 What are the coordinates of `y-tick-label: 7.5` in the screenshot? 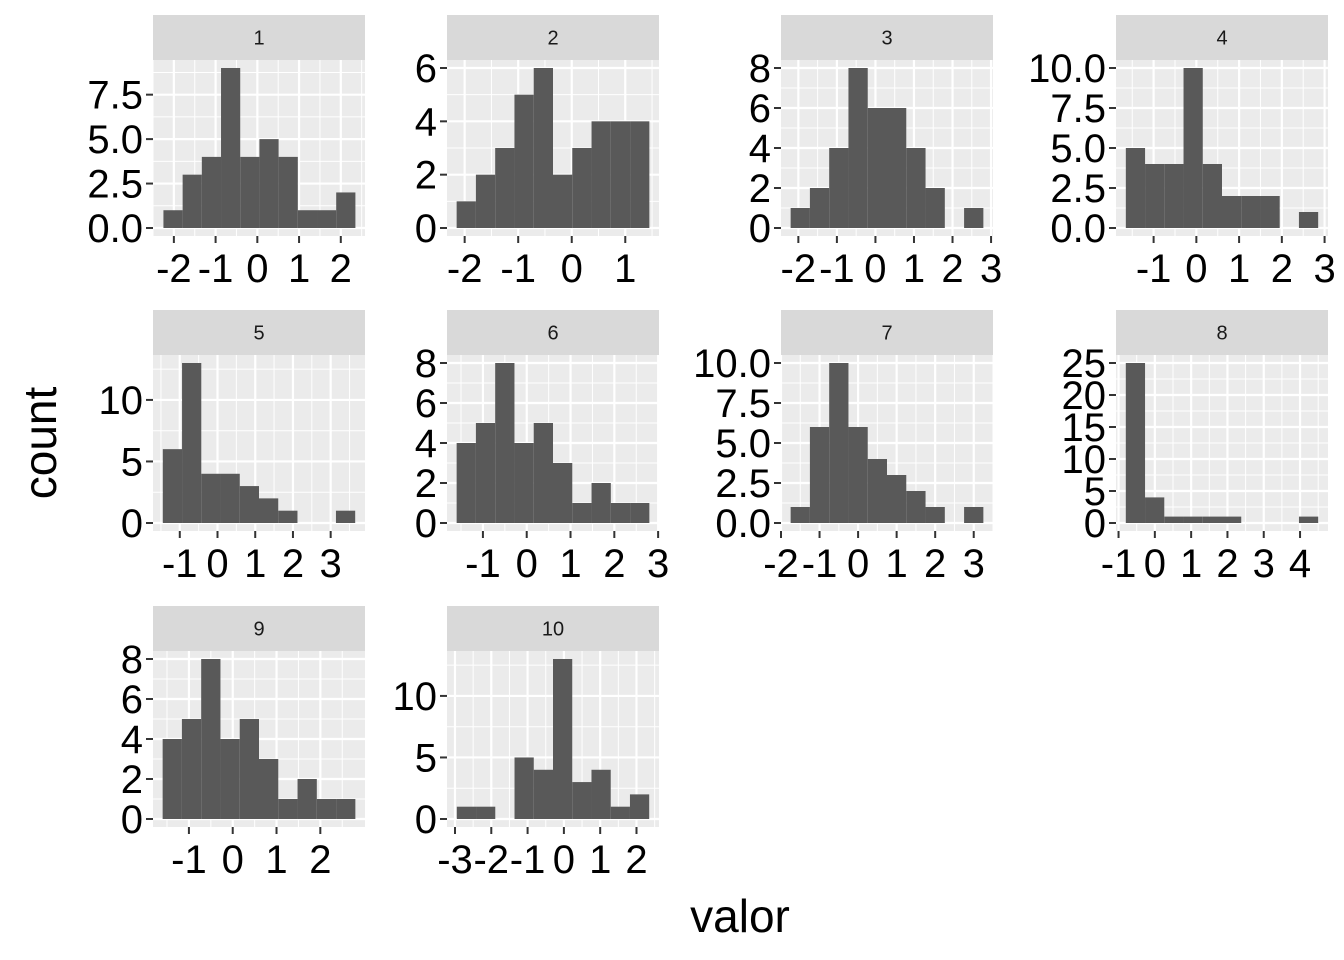 It's located at (115, 96).